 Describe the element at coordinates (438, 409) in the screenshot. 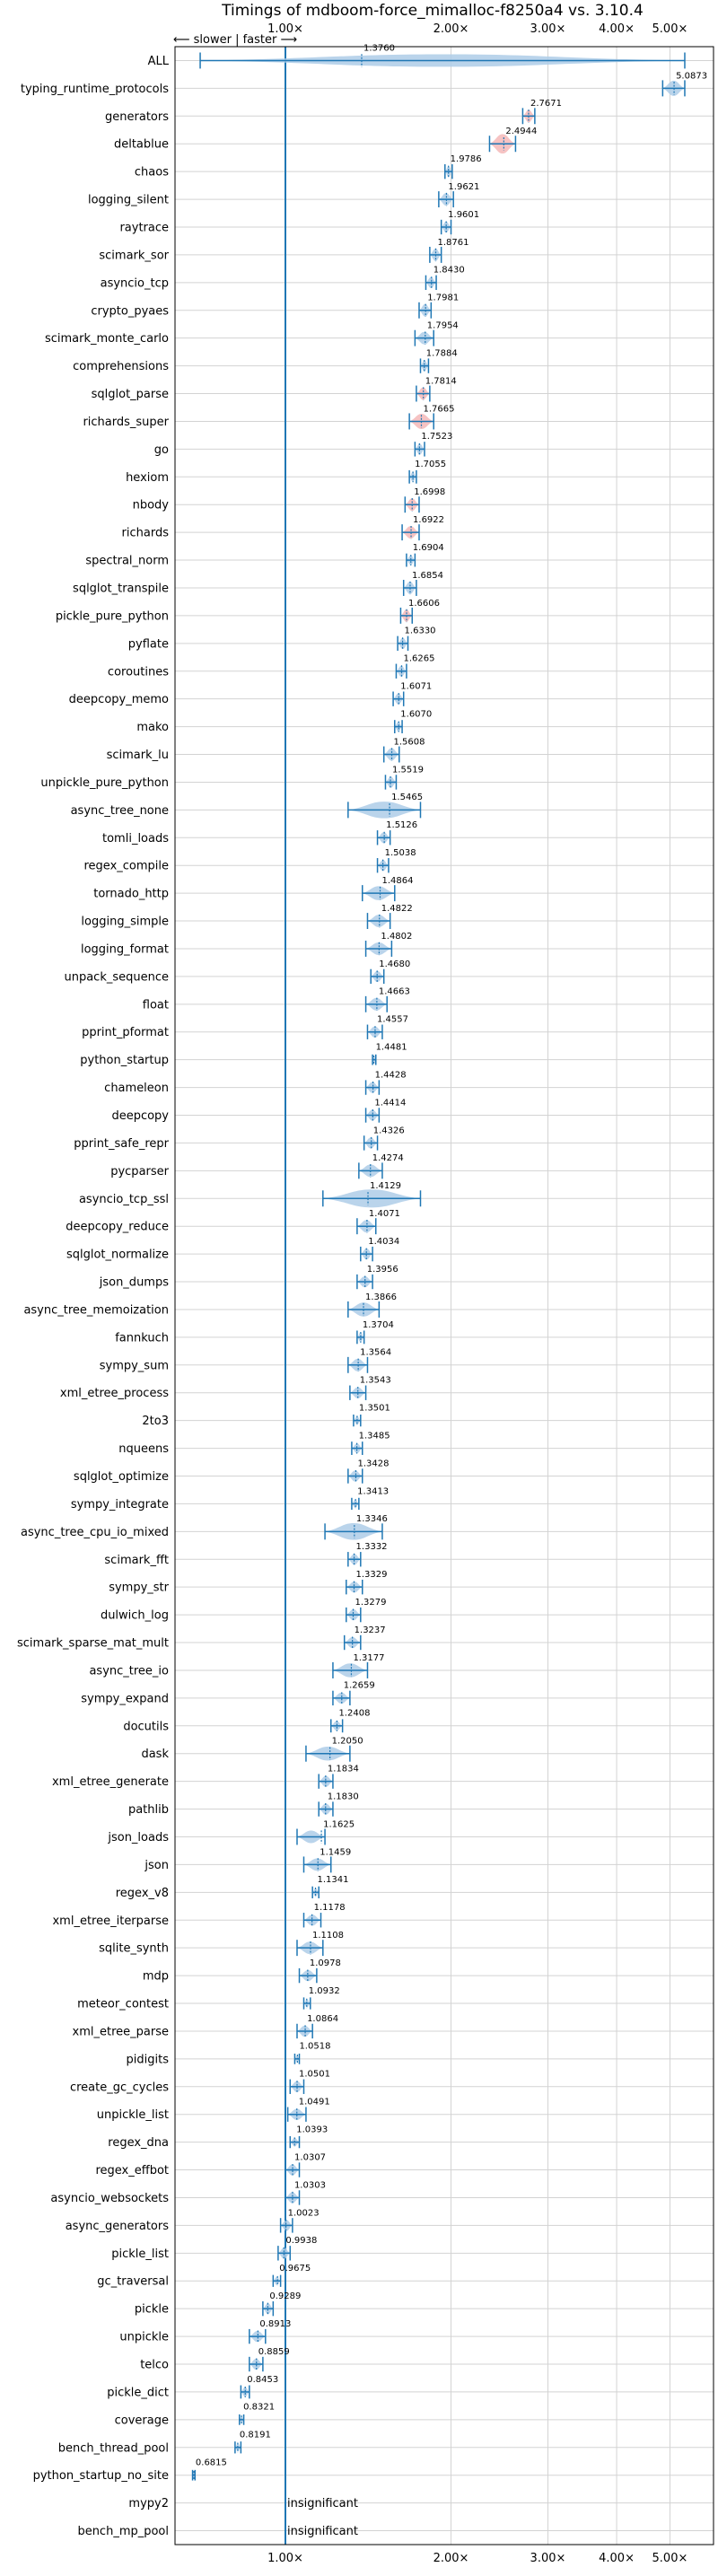

I see `value-label: 1.7665` at that location.